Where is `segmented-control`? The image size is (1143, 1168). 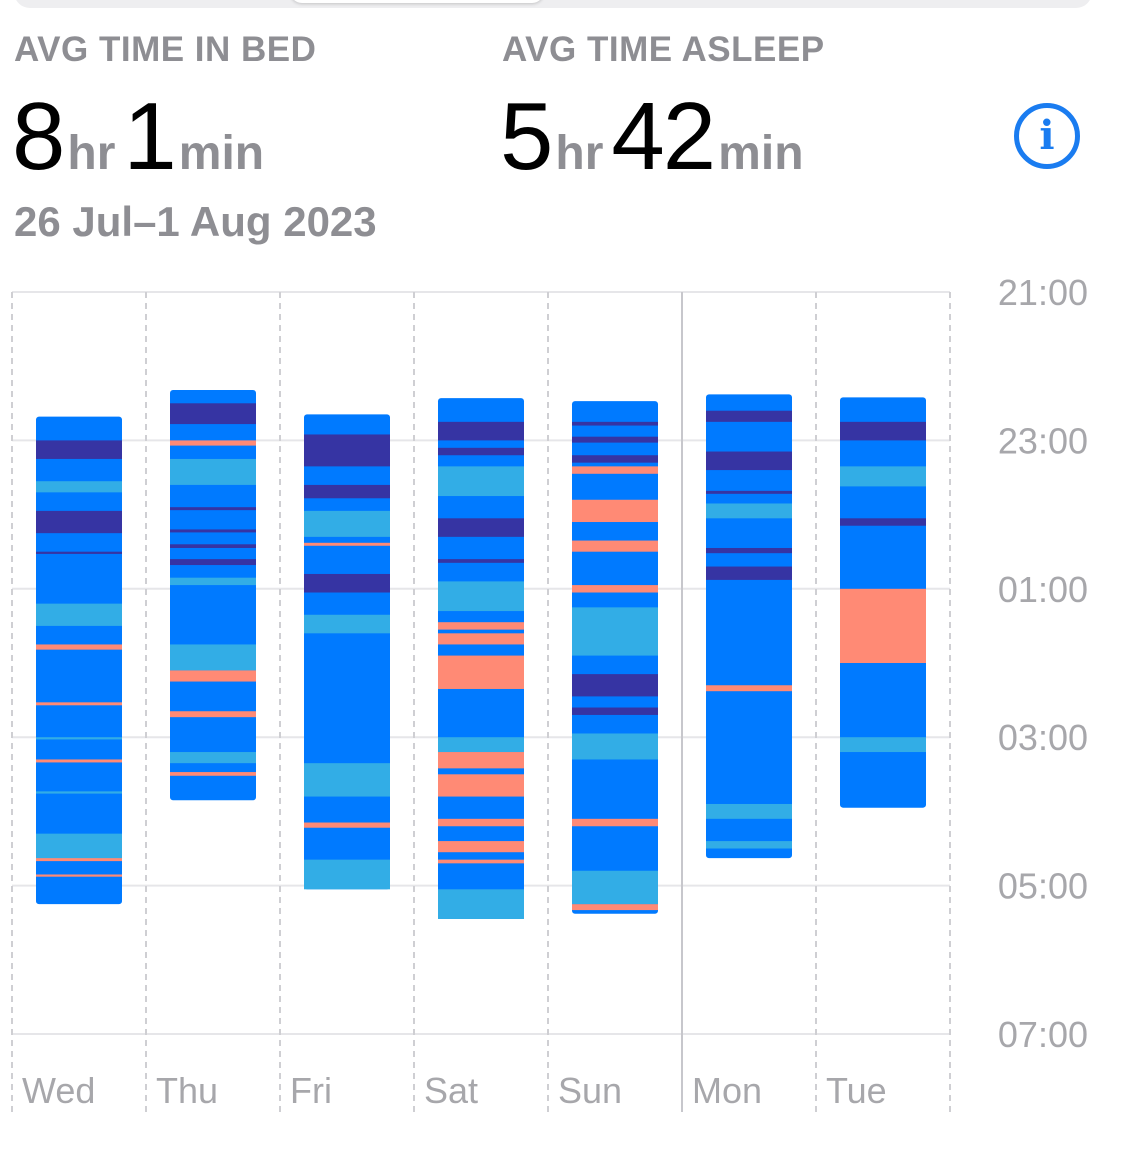 segmented-control is located at coordinates (553, 4).